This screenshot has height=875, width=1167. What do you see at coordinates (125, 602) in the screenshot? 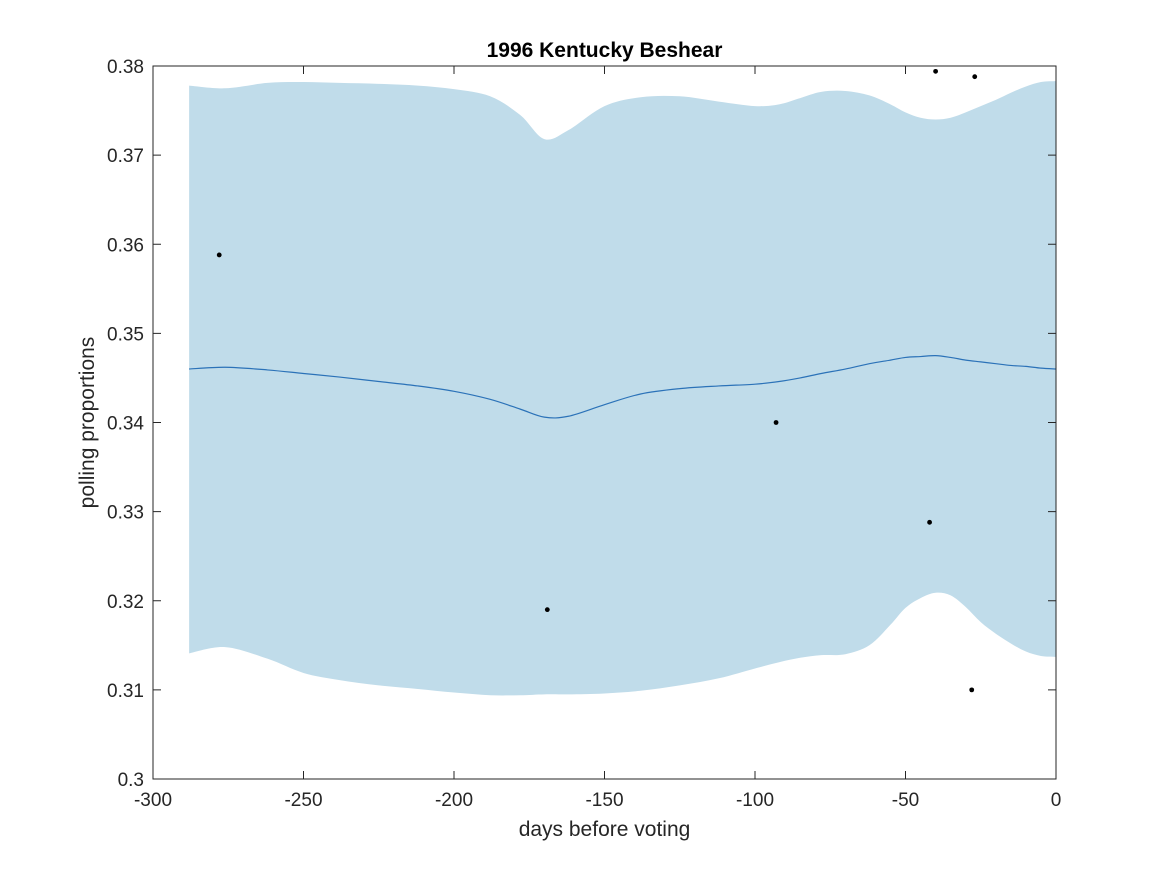
I see `y-tick-label: 0.32` at bounding box center [125, 602].